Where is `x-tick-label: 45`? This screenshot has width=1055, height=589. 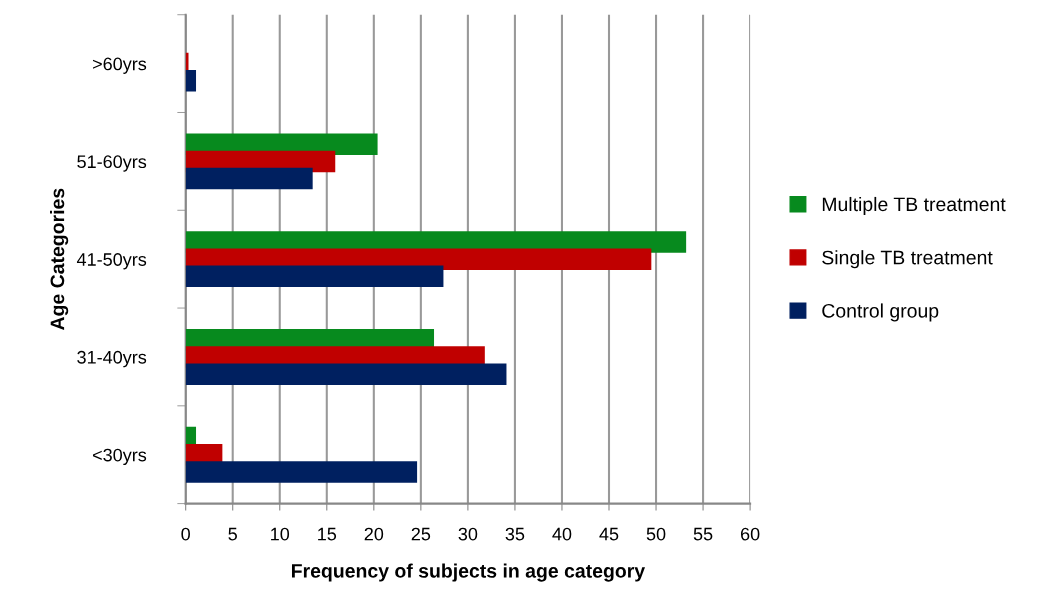
x-tick-label: 45 is located at coordinates (609, 534).